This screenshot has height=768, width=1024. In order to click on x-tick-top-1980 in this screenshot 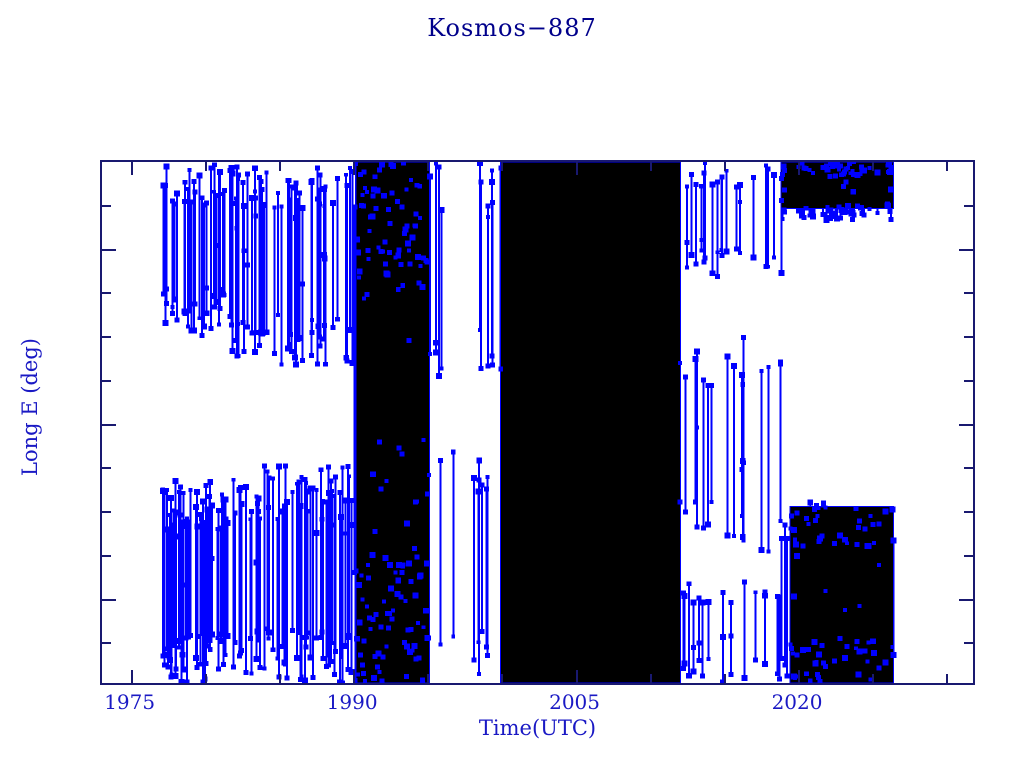, I will do `click(205, 166)`.